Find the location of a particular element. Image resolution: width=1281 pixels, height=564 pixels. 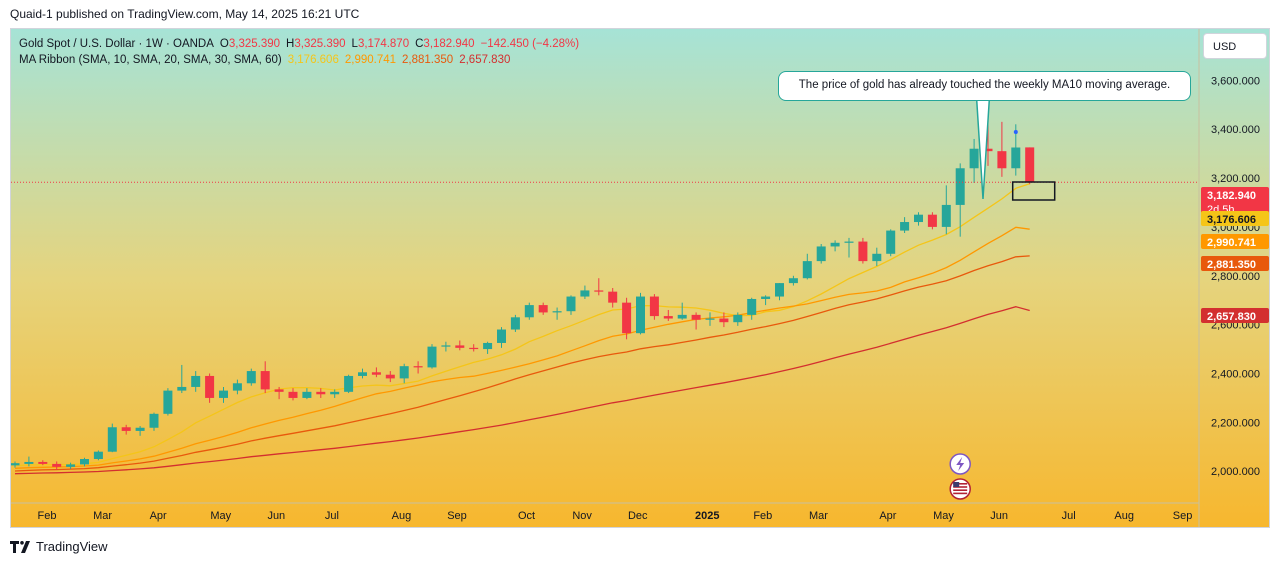

price-change: −142.450 (−4.28%) is located at coordinates (530, 44).